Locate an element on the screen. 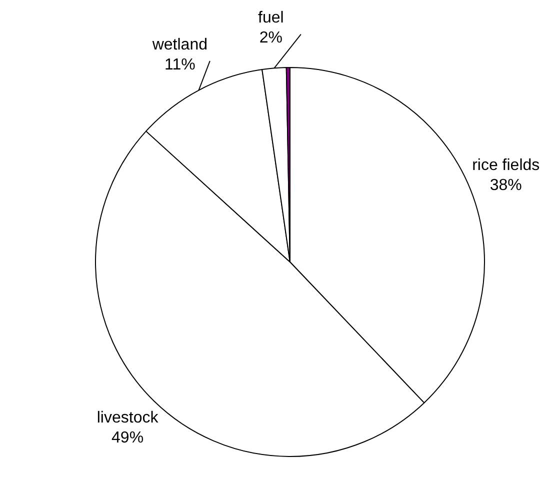  slice-label: rice fields is located at coordinates (506, 165).